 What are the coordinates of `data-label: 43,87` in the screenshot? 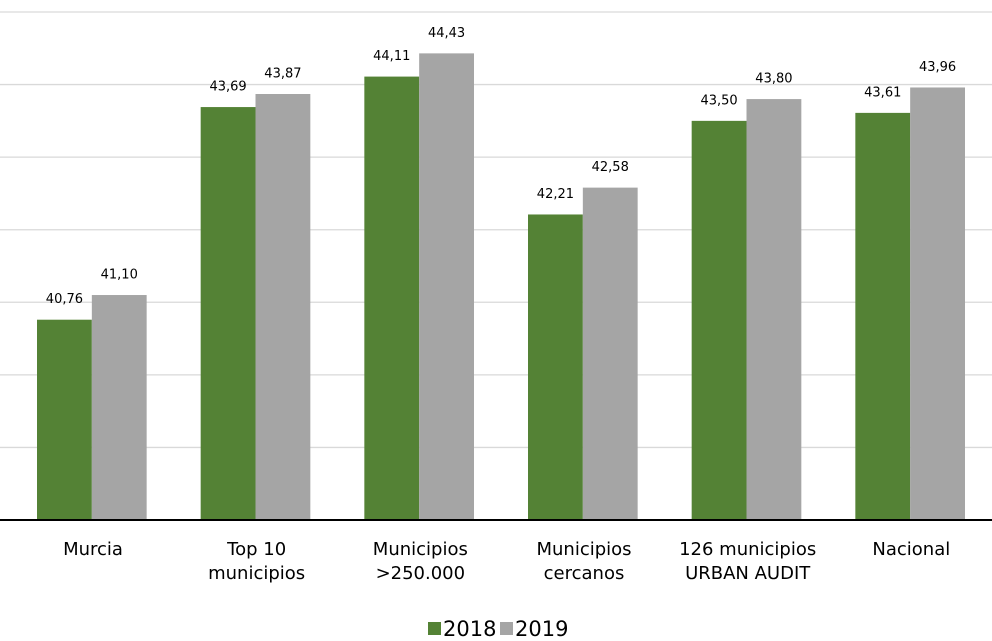 It's located at (282, 74).